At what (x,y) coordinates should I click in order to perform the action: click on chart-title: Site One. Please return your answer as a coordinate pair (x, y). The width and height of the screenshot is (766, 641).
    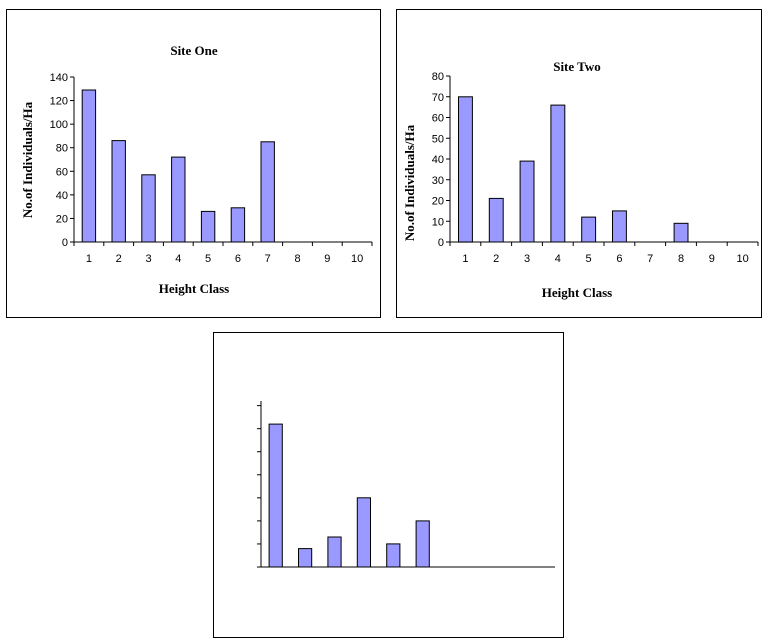
    Looking at the image, I should click on (194, 50).